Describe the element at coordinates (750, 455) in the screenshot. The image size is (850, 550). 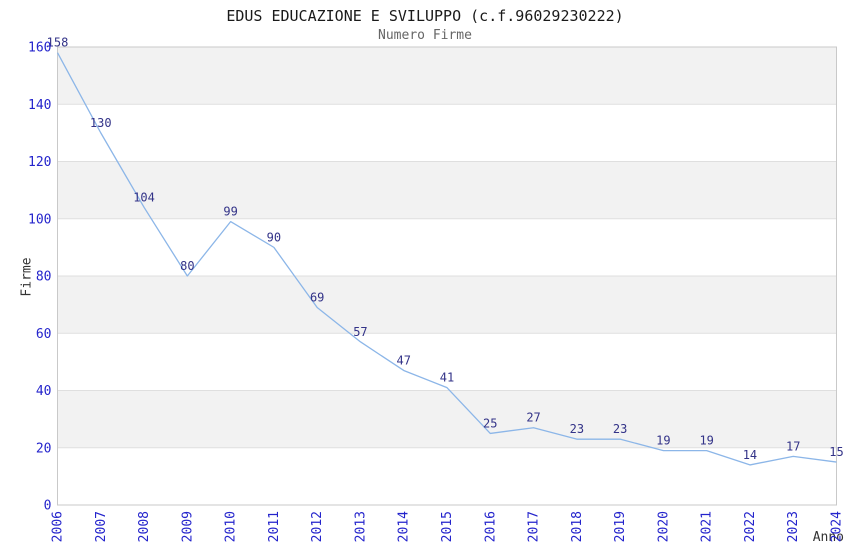
I see `data-point-label: 14` at that location.